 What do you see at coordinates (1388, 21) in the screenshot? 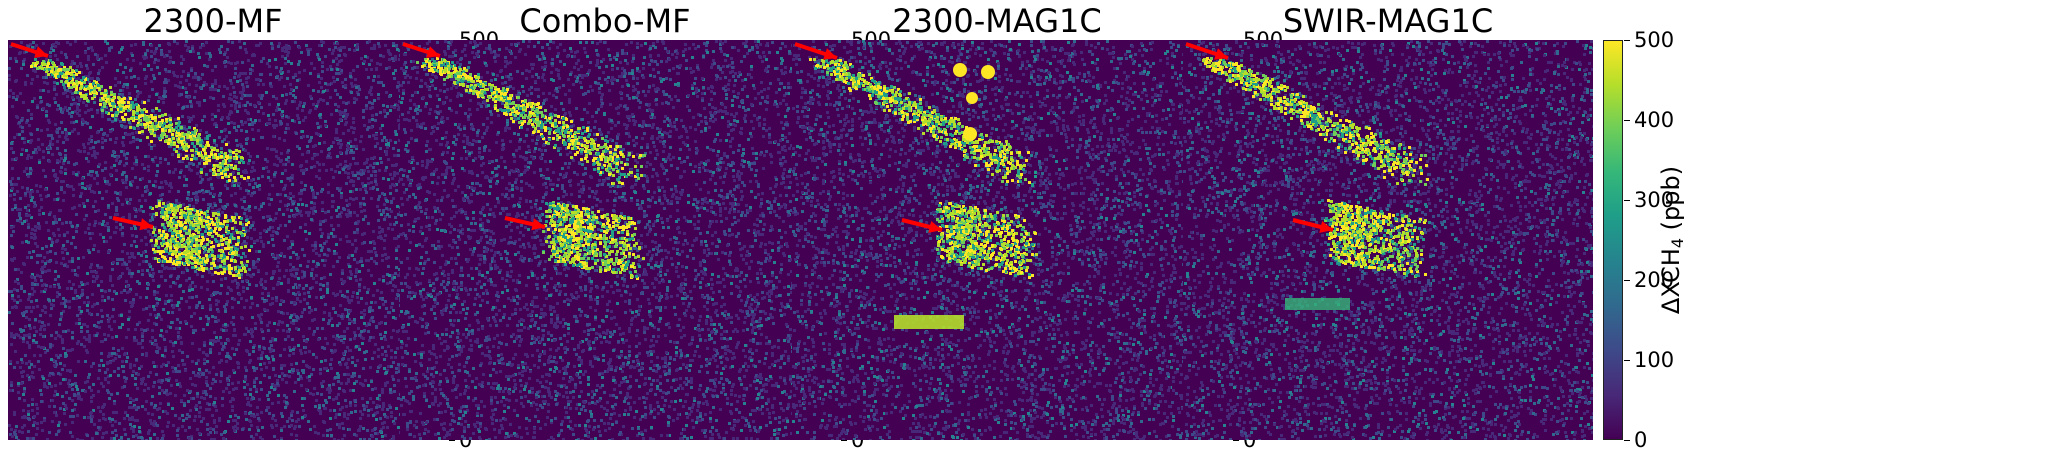
I see `panel-title: SWIR-MAG1C` at bounding box center [1388, 21].